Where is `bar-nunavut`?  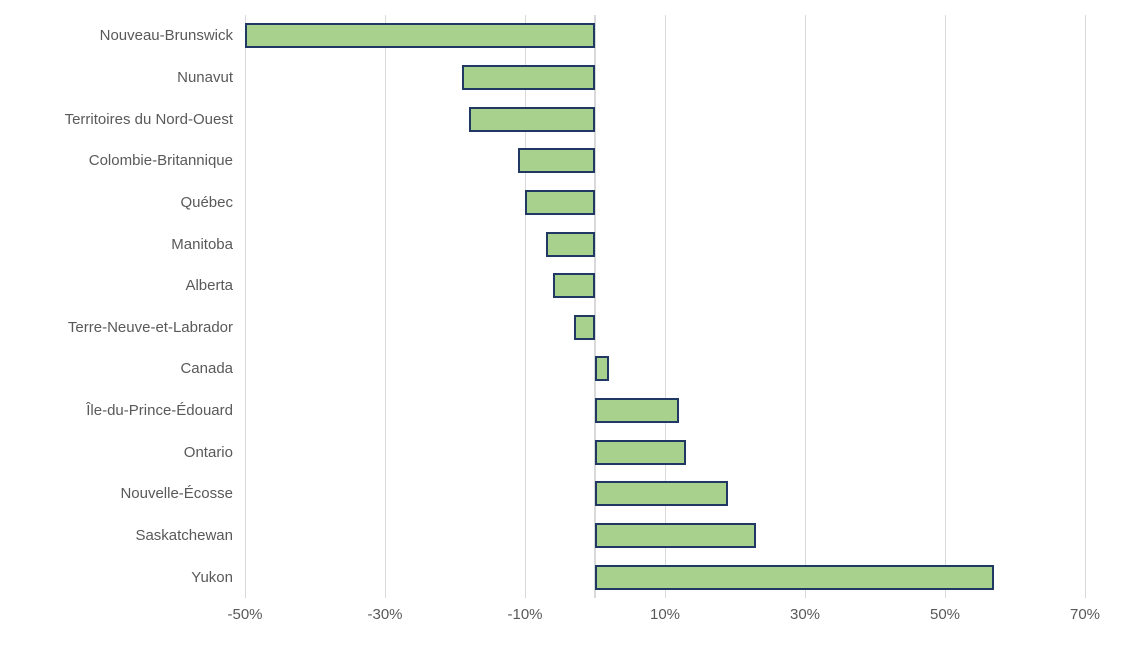
bar-nunavut is located at coordinates (528, 77).